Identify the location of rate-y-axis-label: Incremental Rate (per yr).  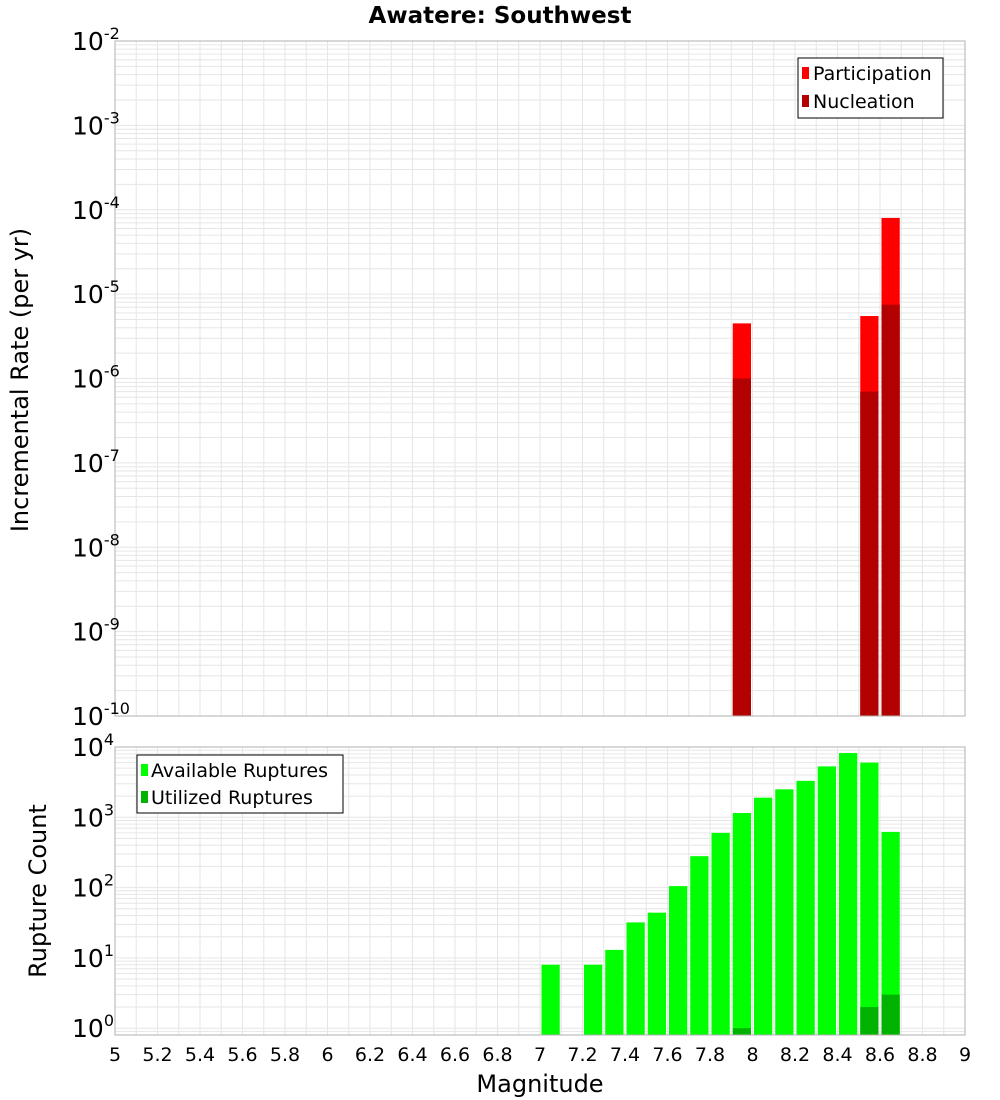
(20, 380).